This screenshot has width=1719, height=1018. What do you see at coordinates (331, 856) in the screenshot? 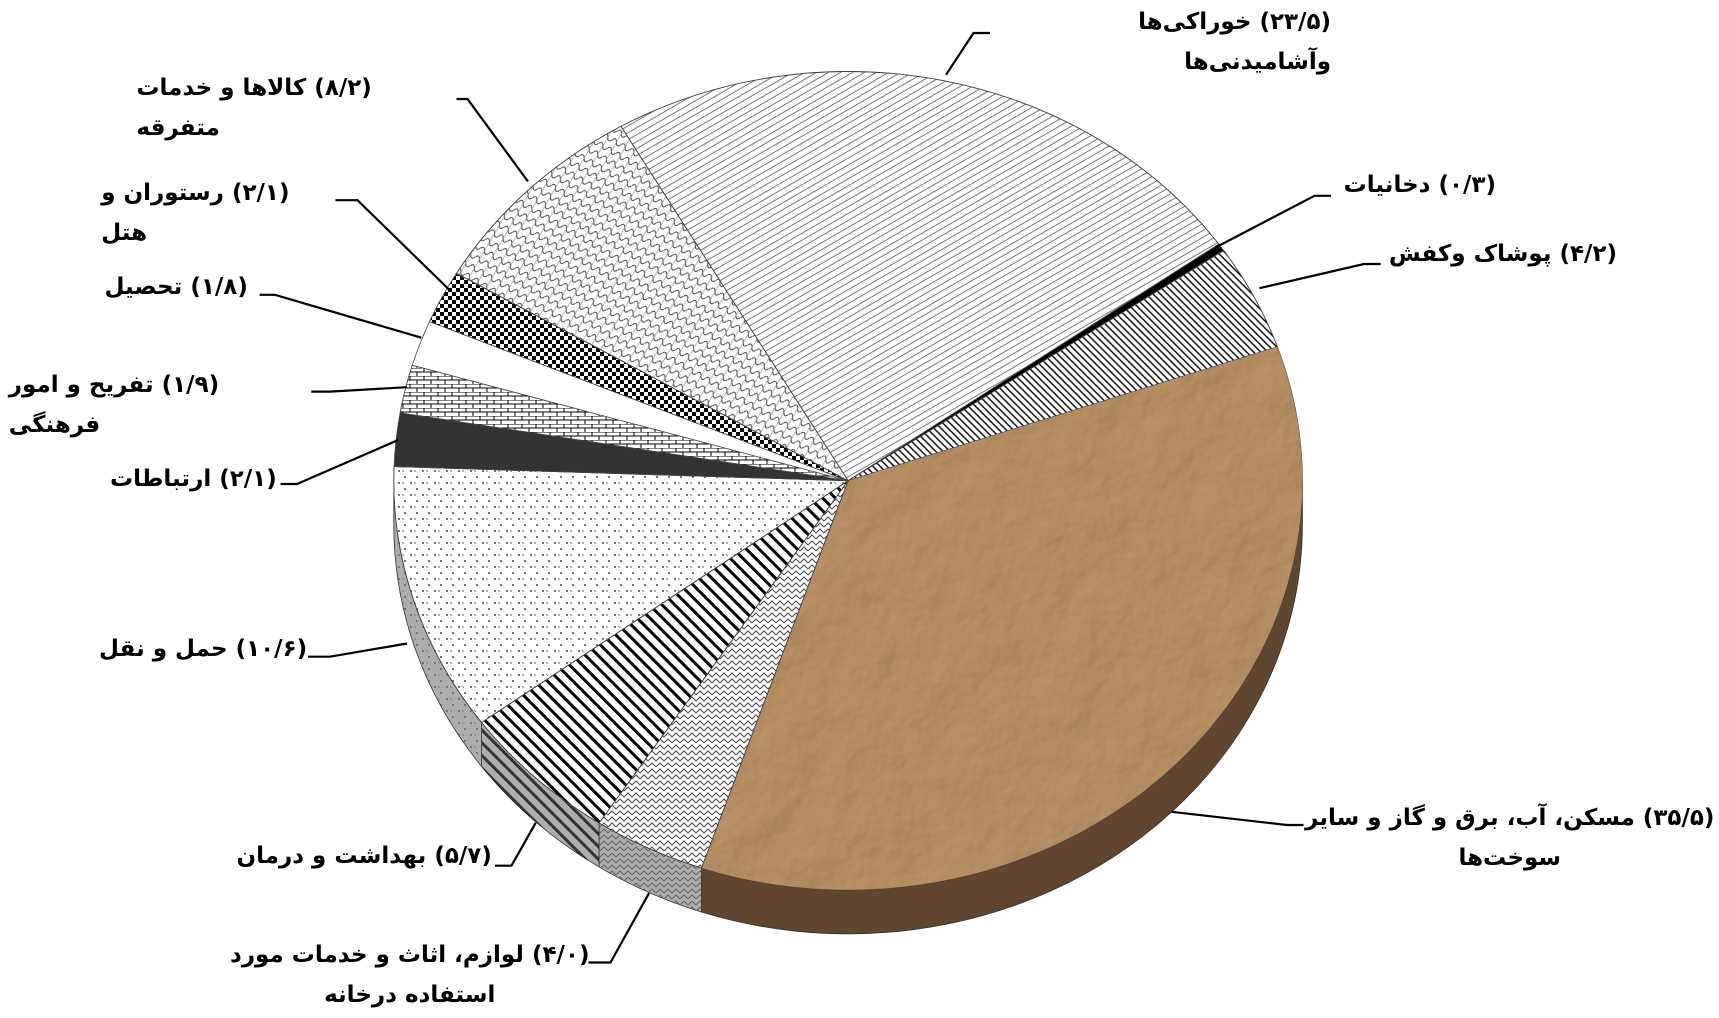
I see `category-label: بهداشت و درمان` at bounding box center [331, 856].